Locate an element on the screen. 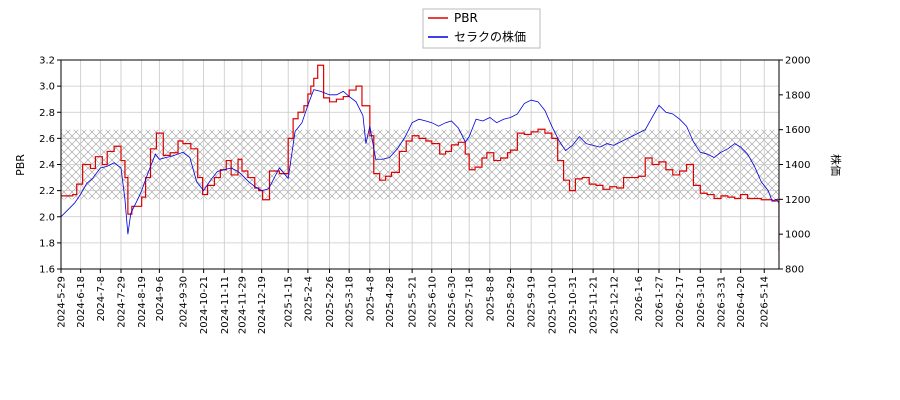 The image size is (900, 400). x-tick-label: 2025-11-21 is located at coordinates (594, 305).